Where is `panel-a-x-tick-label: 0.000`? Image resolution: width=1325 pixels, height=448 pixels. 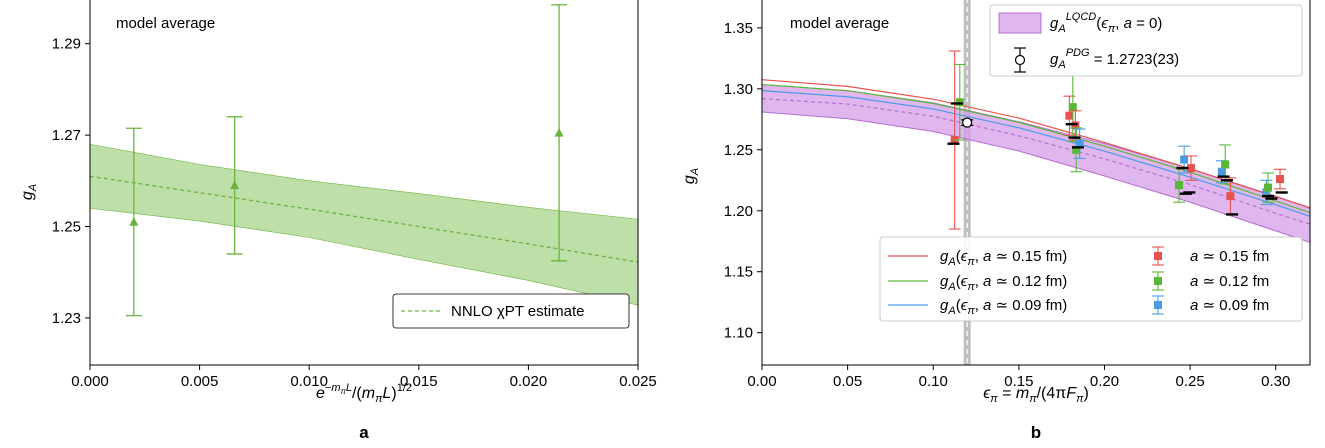
panel-a-x-tick-label: 0.000 is located at coordinates (90, 381).